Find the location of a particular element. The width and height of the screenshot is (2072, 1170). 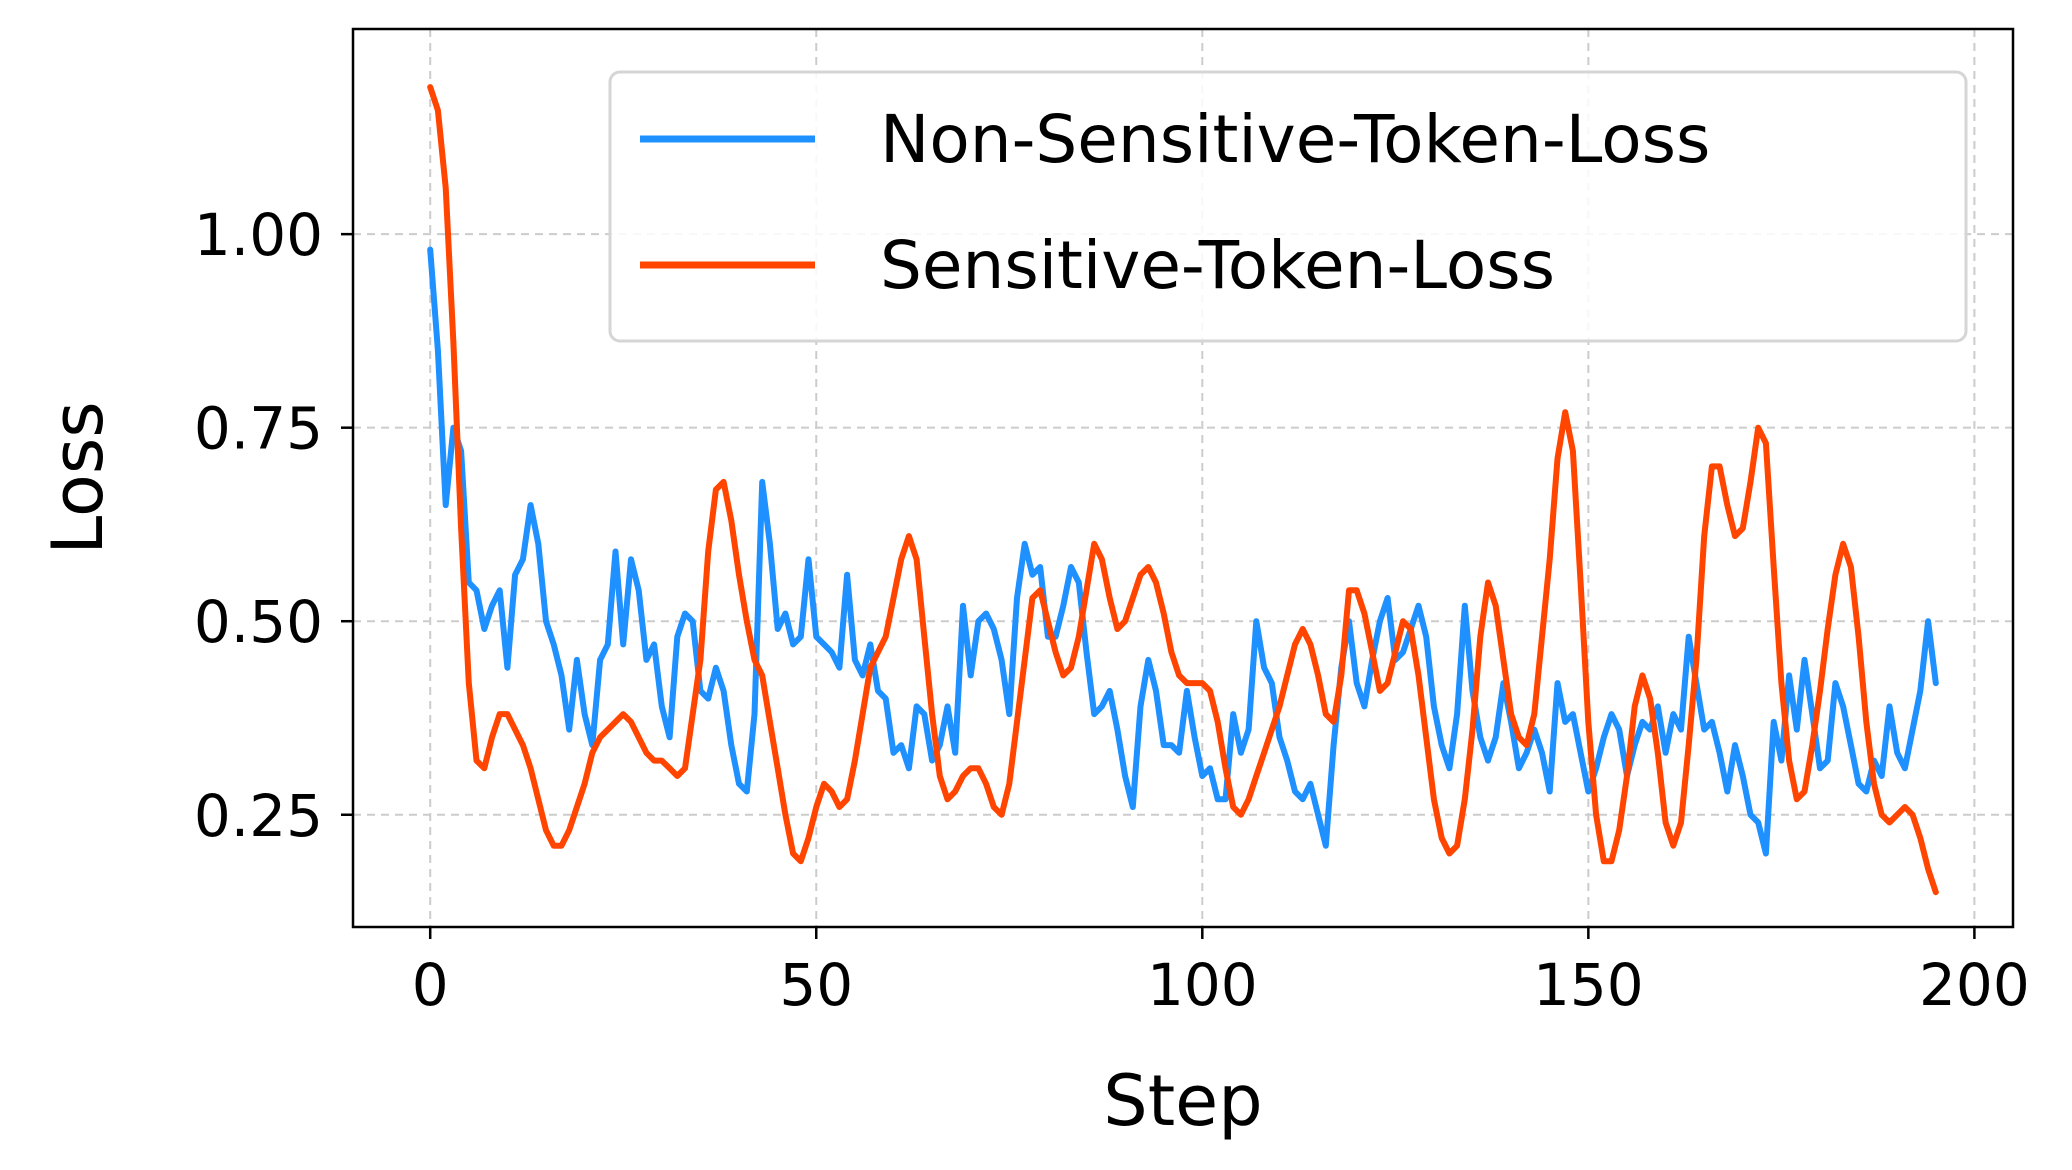

x-tick-label: 50 is located at coordinates (816, 985).